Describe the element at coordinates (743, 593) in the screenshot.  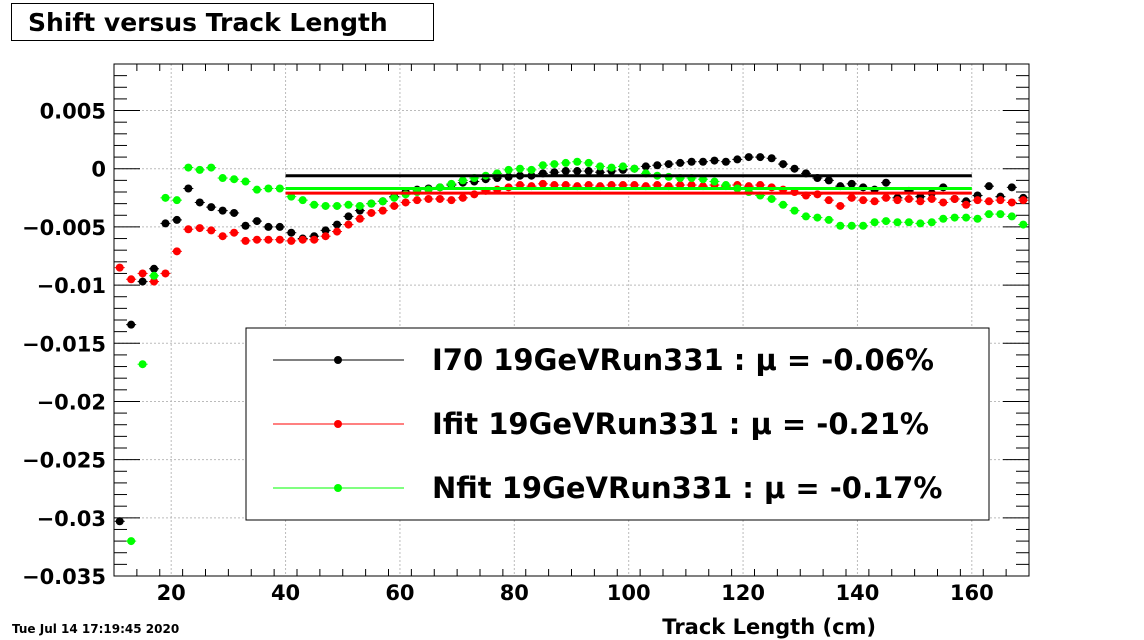
I see `x-tick-label: 120` at that location.